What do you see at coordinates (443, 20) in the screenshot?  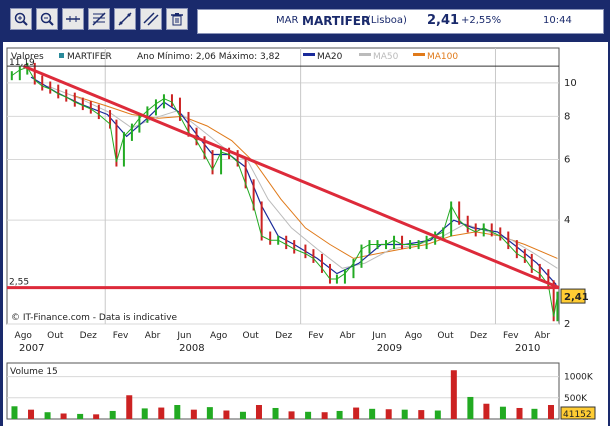 I see `last-price: 2,41` at bounding box center [443, 20].